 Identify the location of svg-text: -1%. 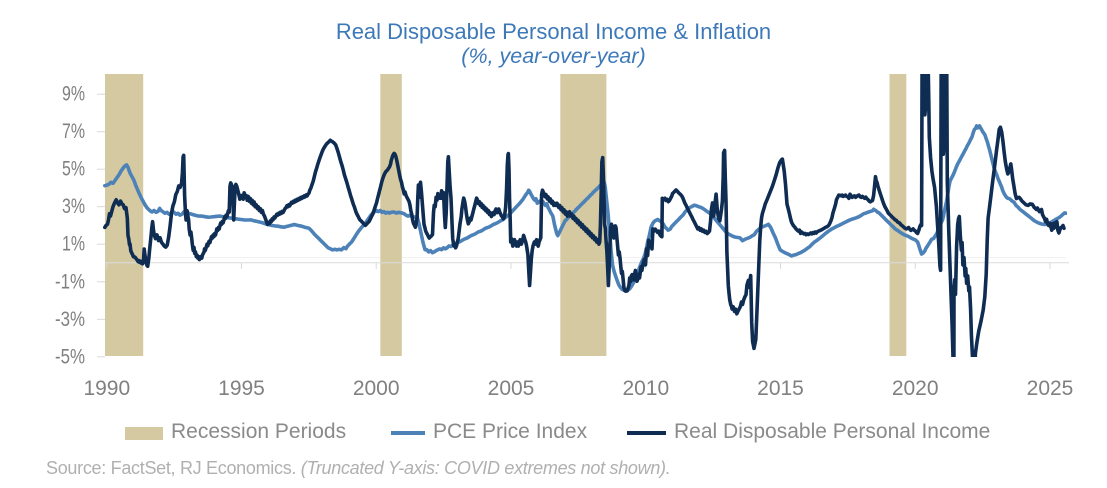
(70, 281).